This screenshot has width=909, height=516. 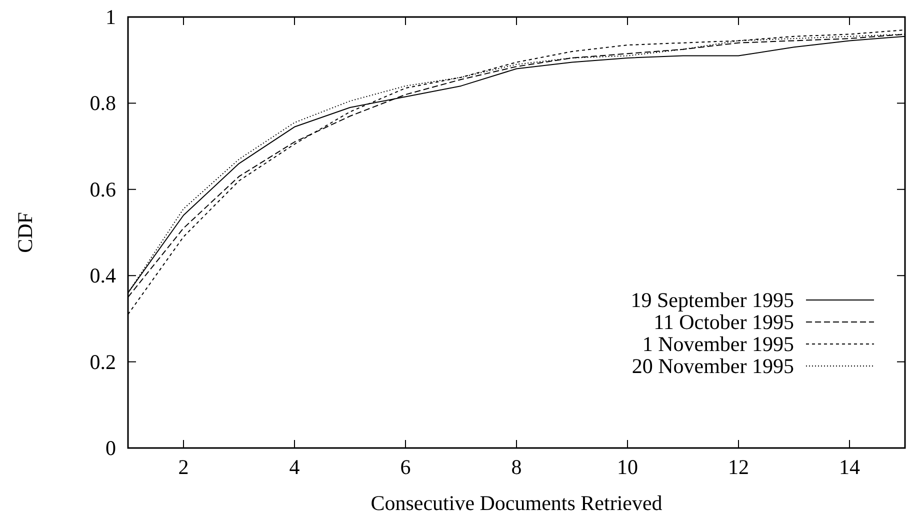 I want to click on y-tick-label: 0.8, so click(x=103, y=103).